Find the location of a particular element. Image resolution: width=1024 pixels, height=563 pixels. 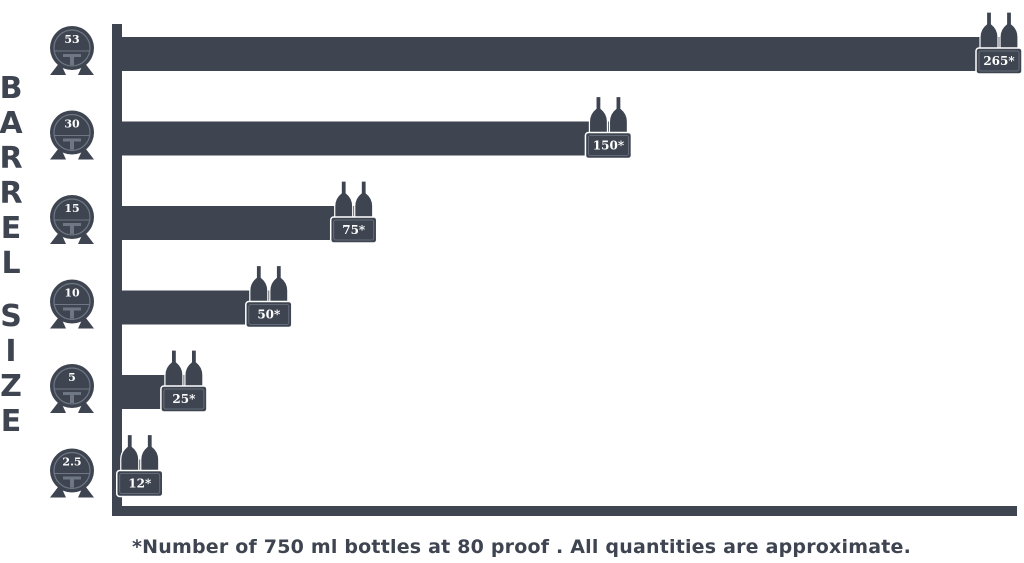

y-axis-label-letter: S is located at coordinates (11, 316).